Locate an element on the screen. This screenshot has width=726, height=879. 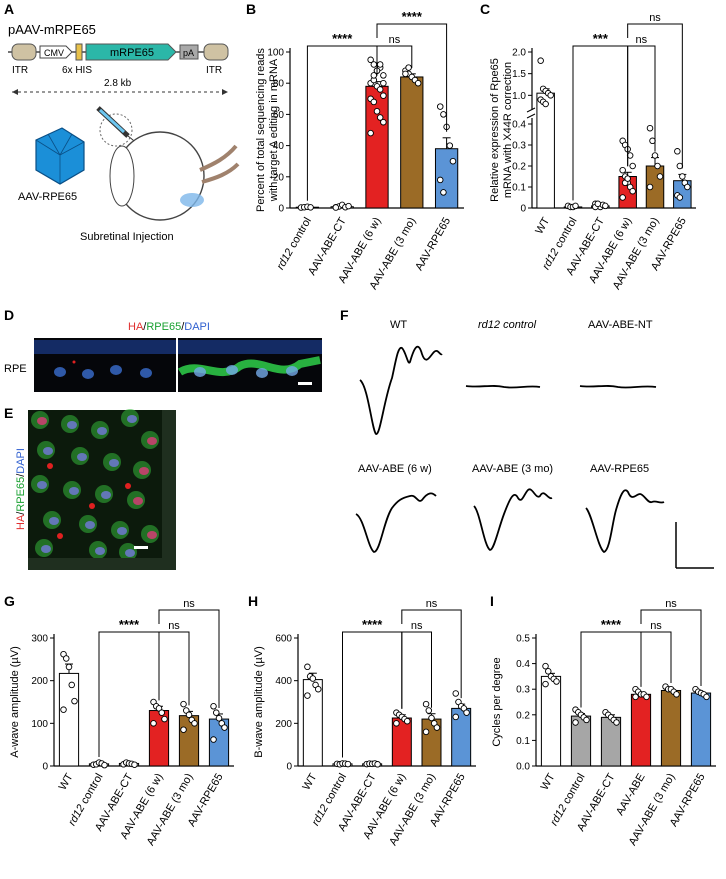
cmv-label: CMV is located at coordinates (54, 53).